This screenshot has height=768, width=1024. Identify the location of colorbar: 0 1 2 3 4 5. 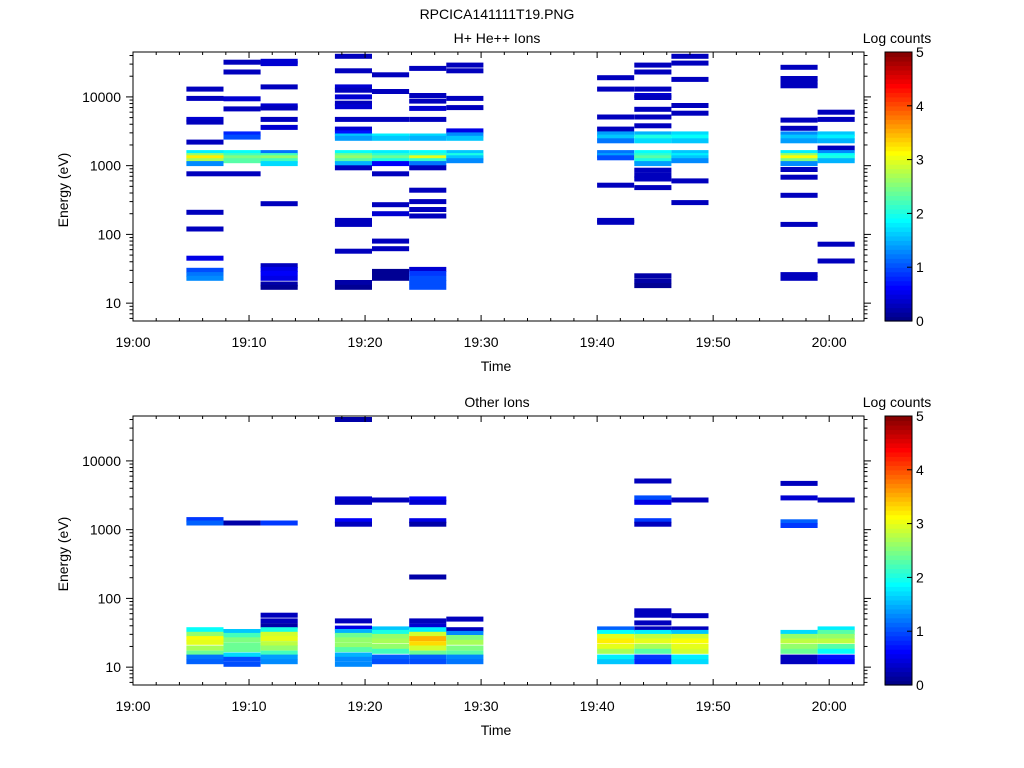
(904, 550).